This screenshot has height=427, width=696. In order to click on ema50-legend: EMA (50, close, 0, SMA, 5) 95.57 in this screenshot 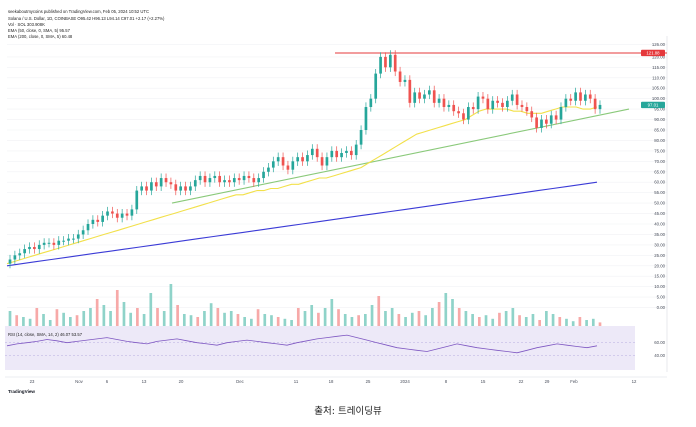, I will do `click(39, 30)`.